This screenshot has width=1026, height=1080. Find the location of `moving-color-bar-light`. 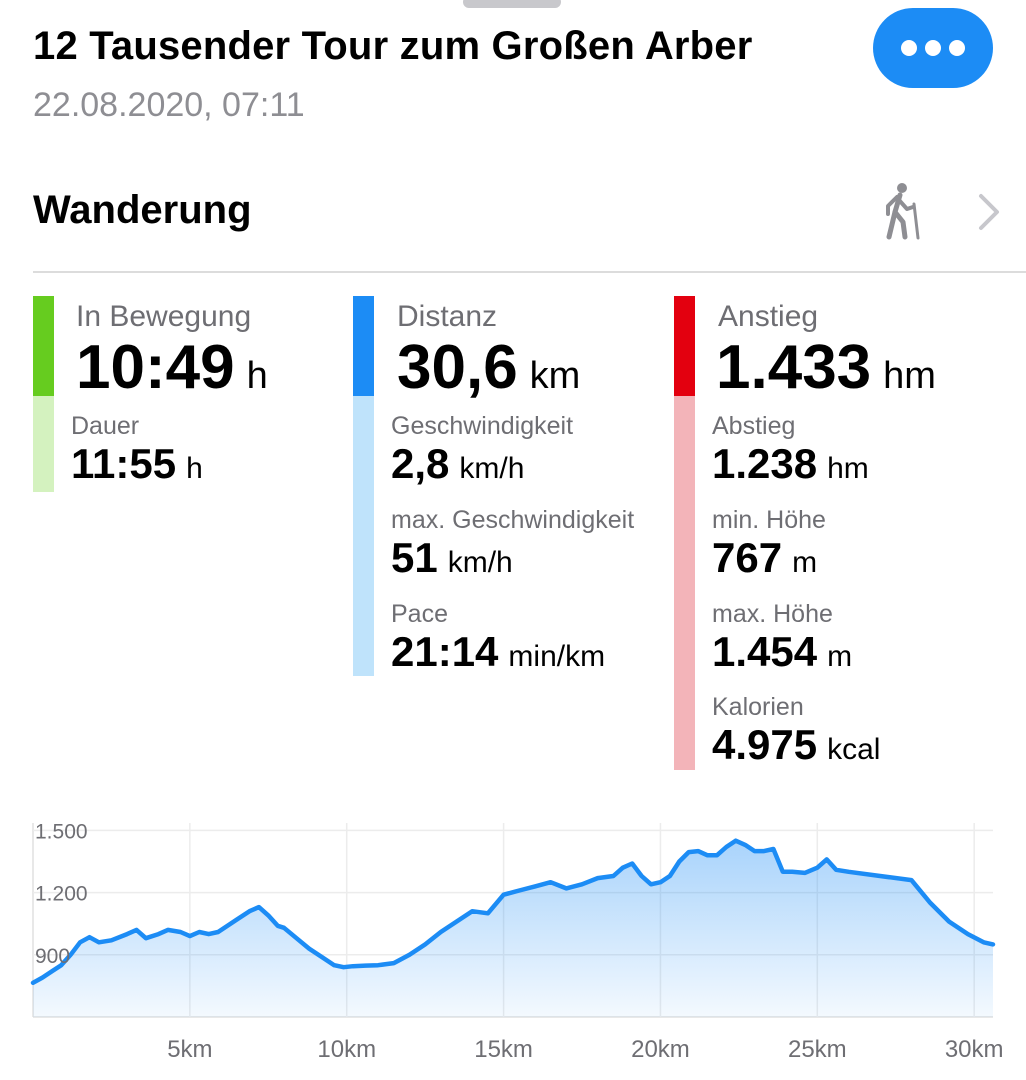

moving-color-bar-light is located at coordinates (43, 444).